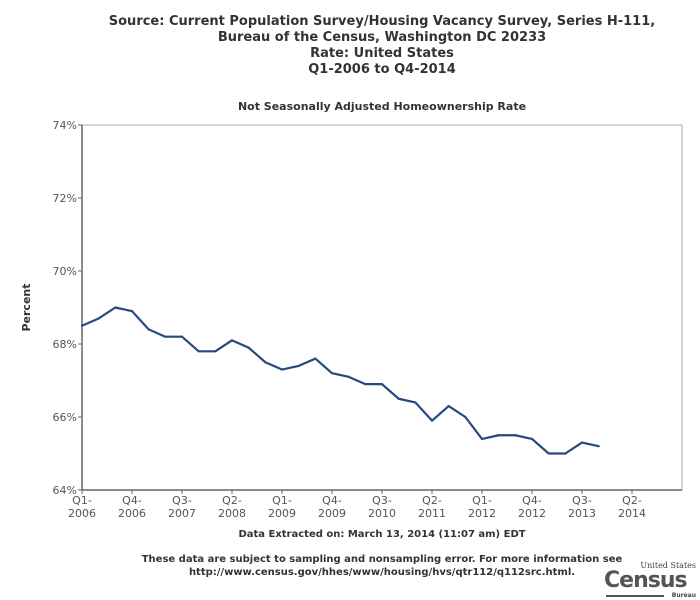  Describe the element at coordinates (635, 596) in the screenshot. I see `logo-bar` at that location.